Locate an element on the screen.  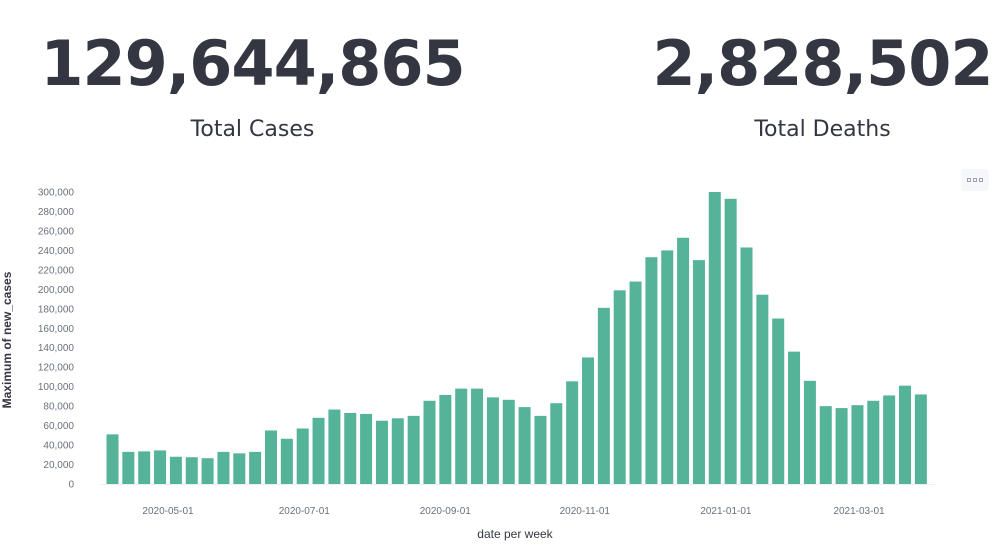
x-tick-label: 2020-11-01 is located at coordinates (585, 511).